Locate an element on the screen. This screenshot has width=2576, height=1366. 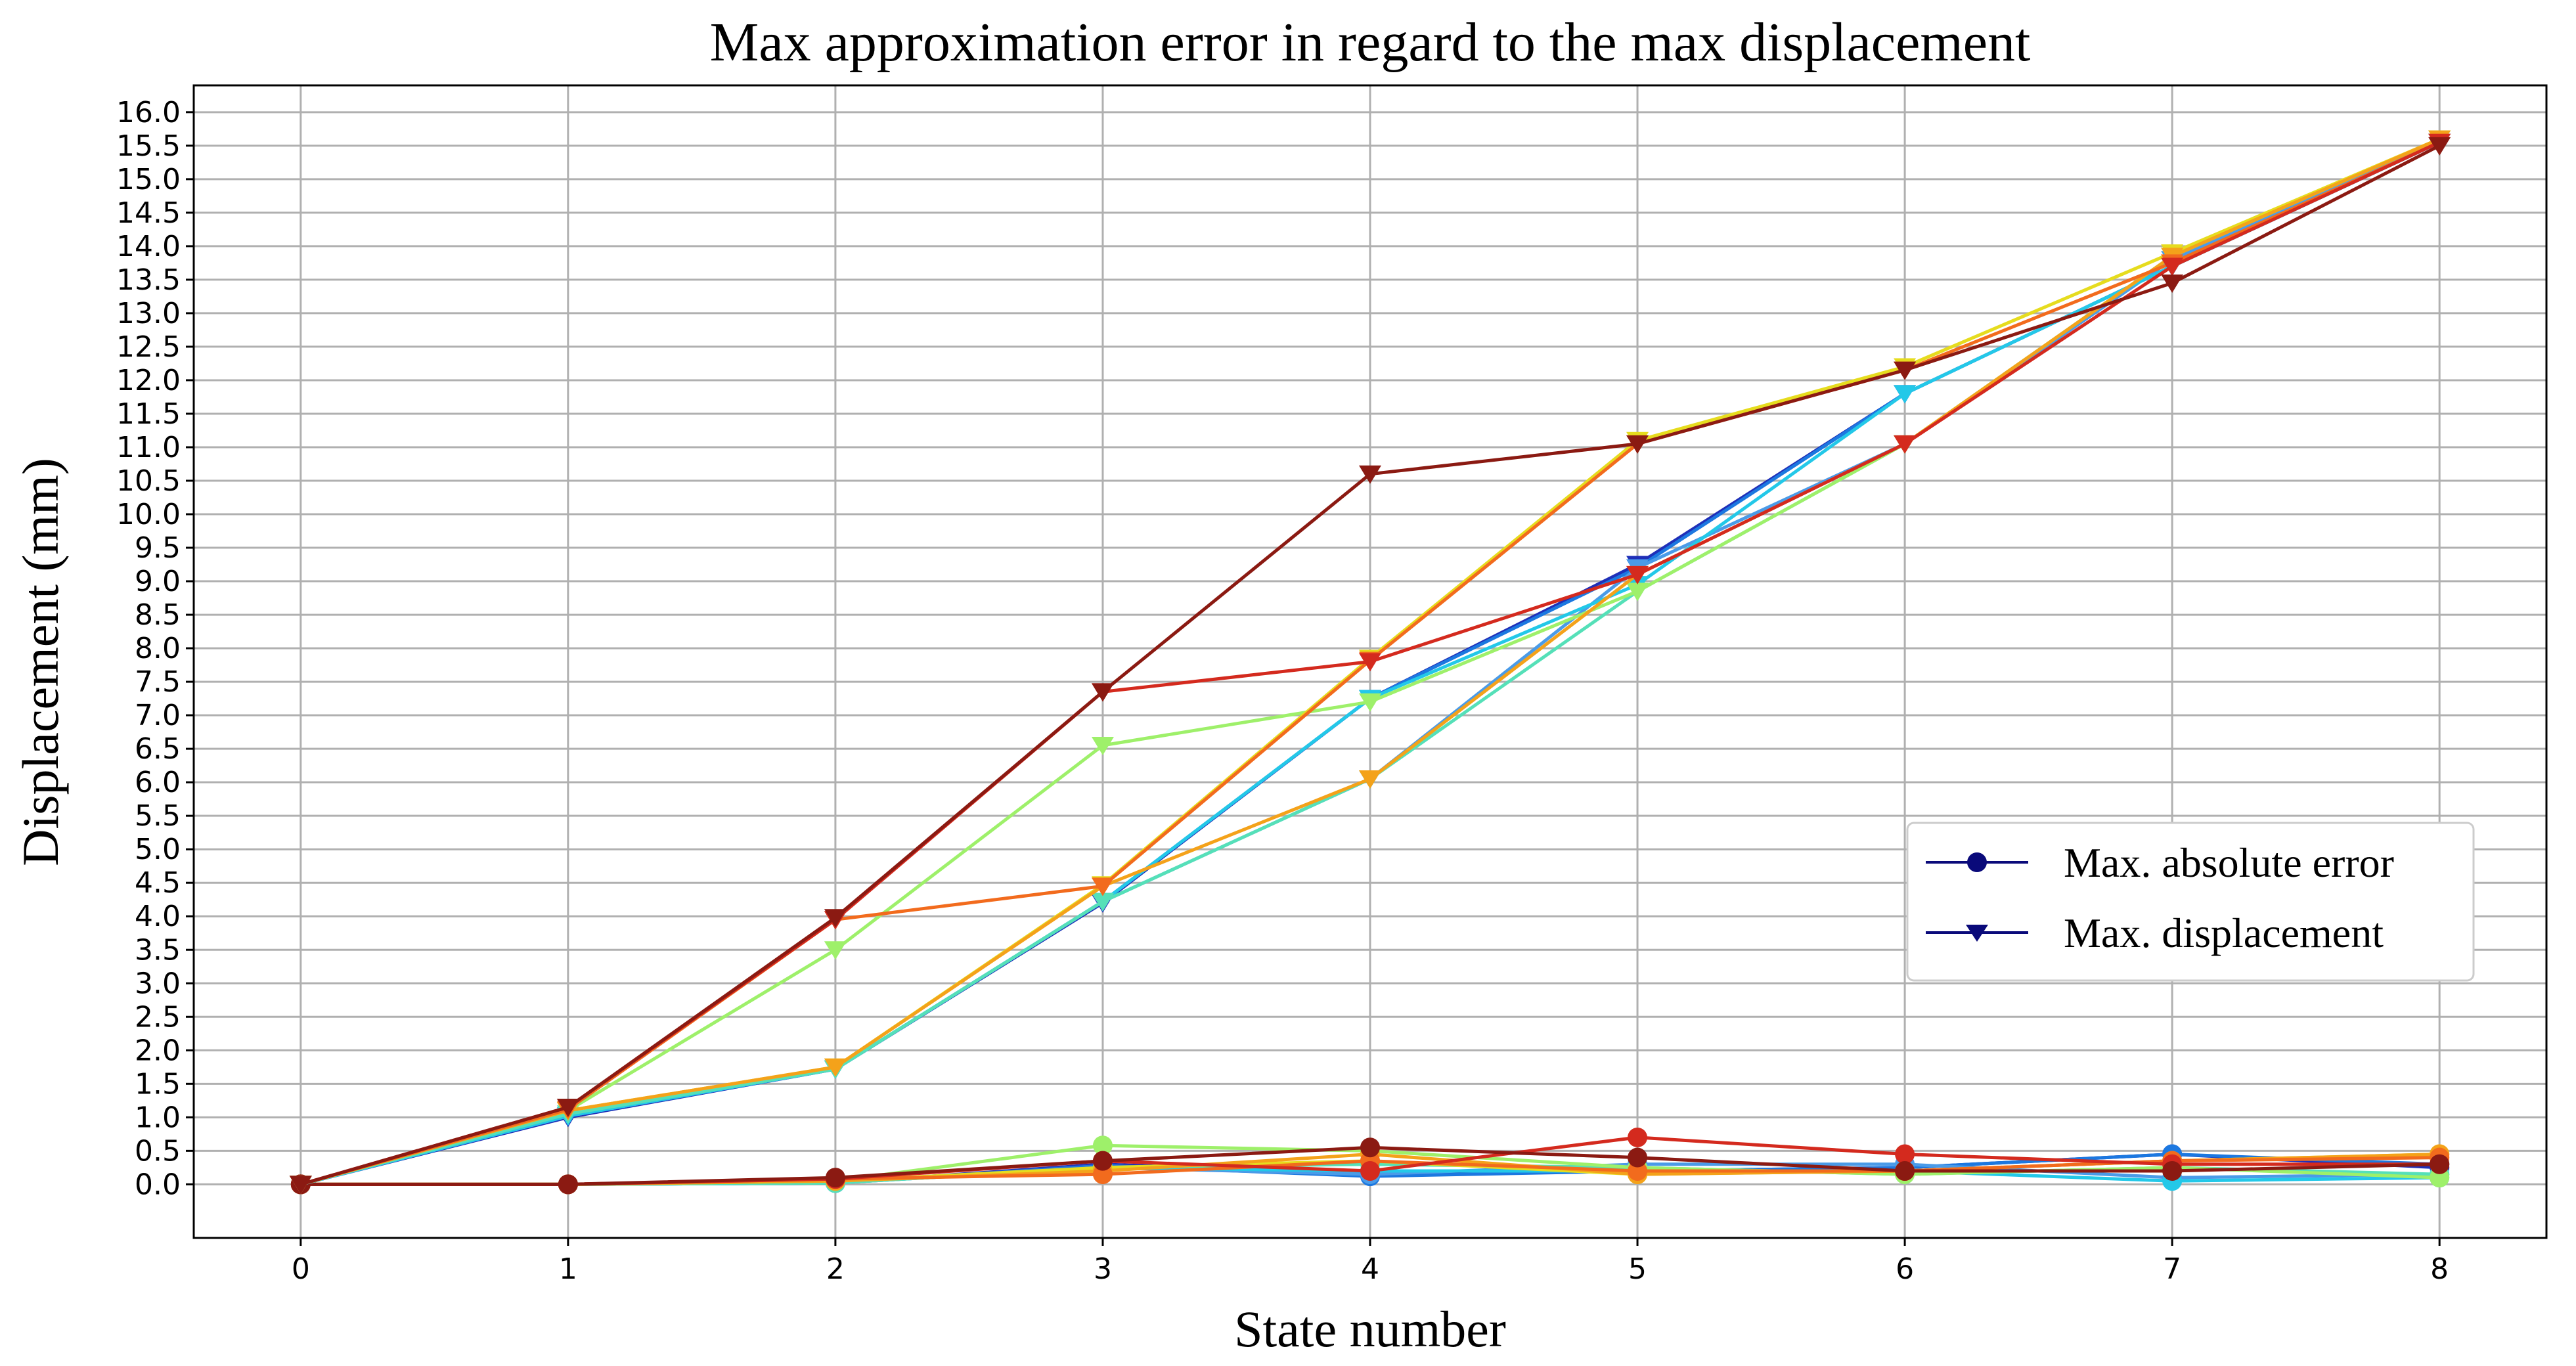
y-tick-label: 3.0 is located at coordinates (158, 984).